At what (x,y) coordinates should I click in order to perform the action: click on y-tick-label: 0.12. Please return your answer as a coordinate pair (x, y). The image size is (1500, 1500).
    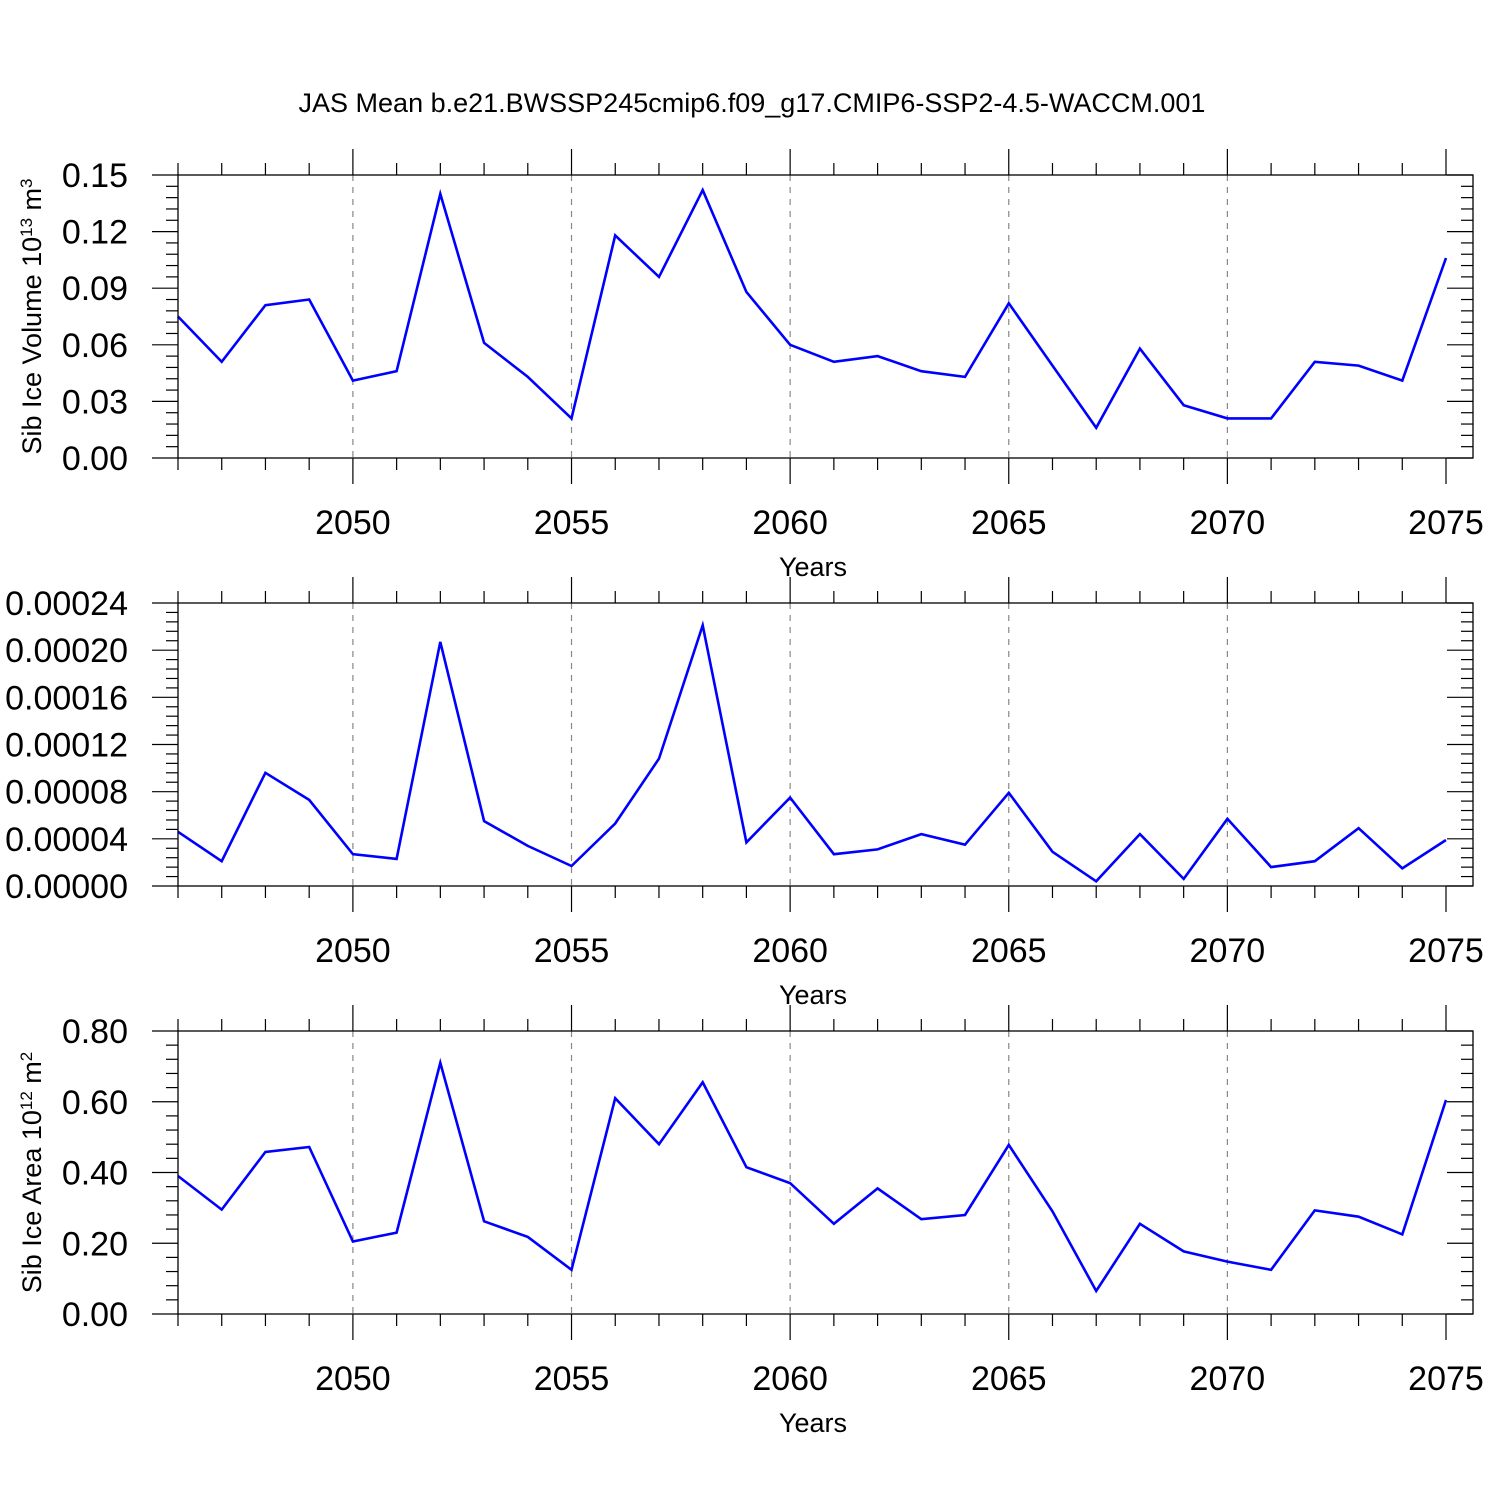
    Looking at the image, I should click on (95, 233).